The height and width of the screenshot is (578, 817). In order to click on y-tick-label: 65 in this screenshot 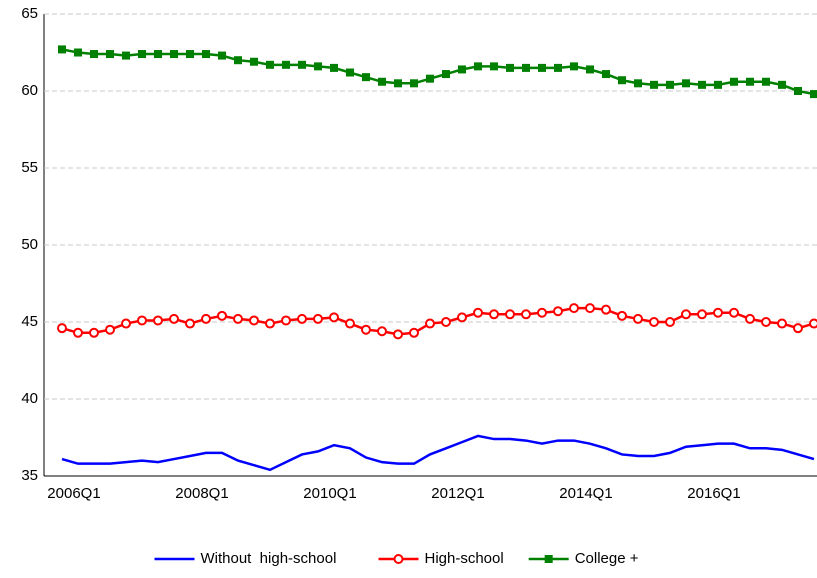, I will do `click(29, 13)`.